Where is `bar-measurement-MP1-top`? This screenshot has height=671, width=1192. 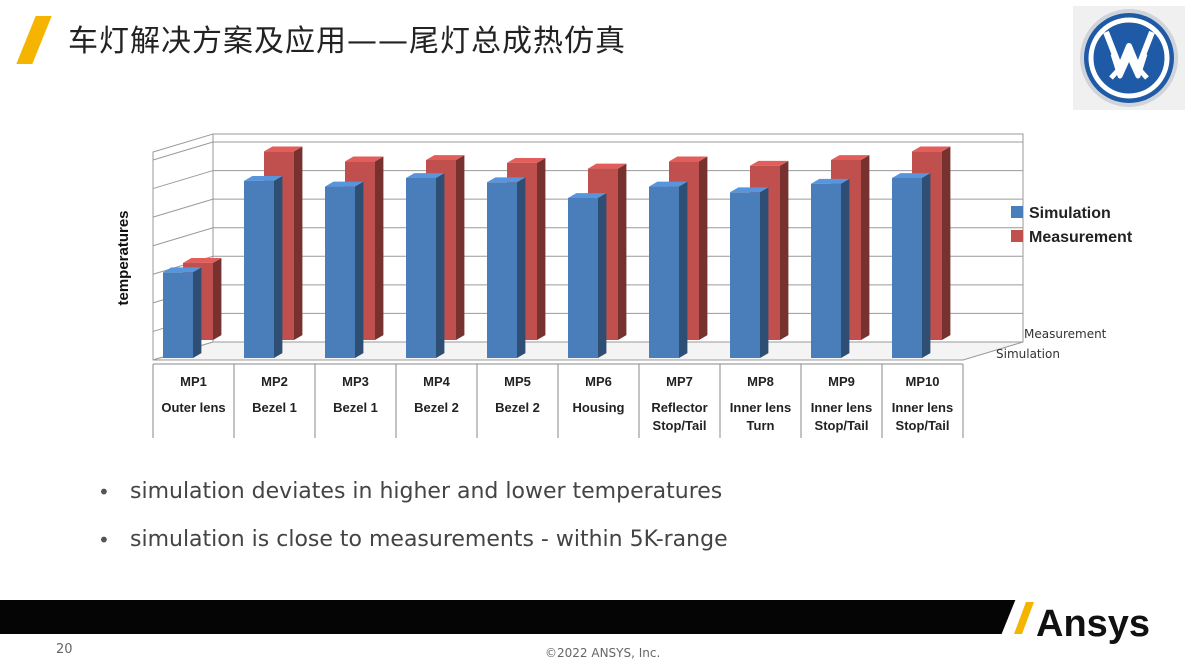
bar-measurement-MP1-top is located at coordinates (202, 260).